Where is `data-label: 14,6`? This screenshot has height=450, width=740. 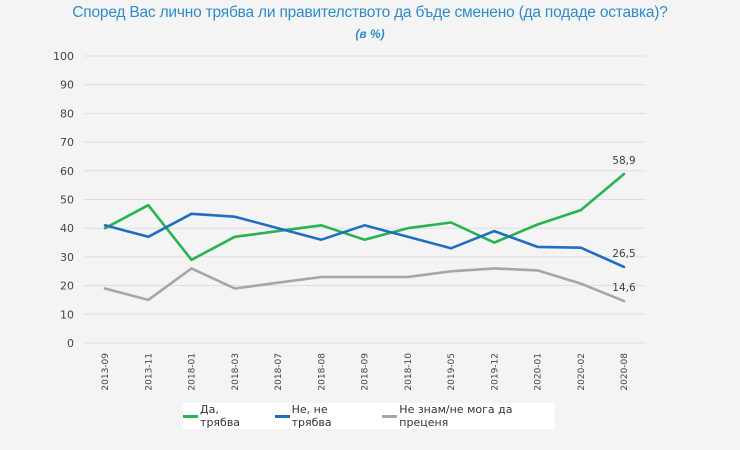
data-label: 14,6 is located at coordinates (624, 288).